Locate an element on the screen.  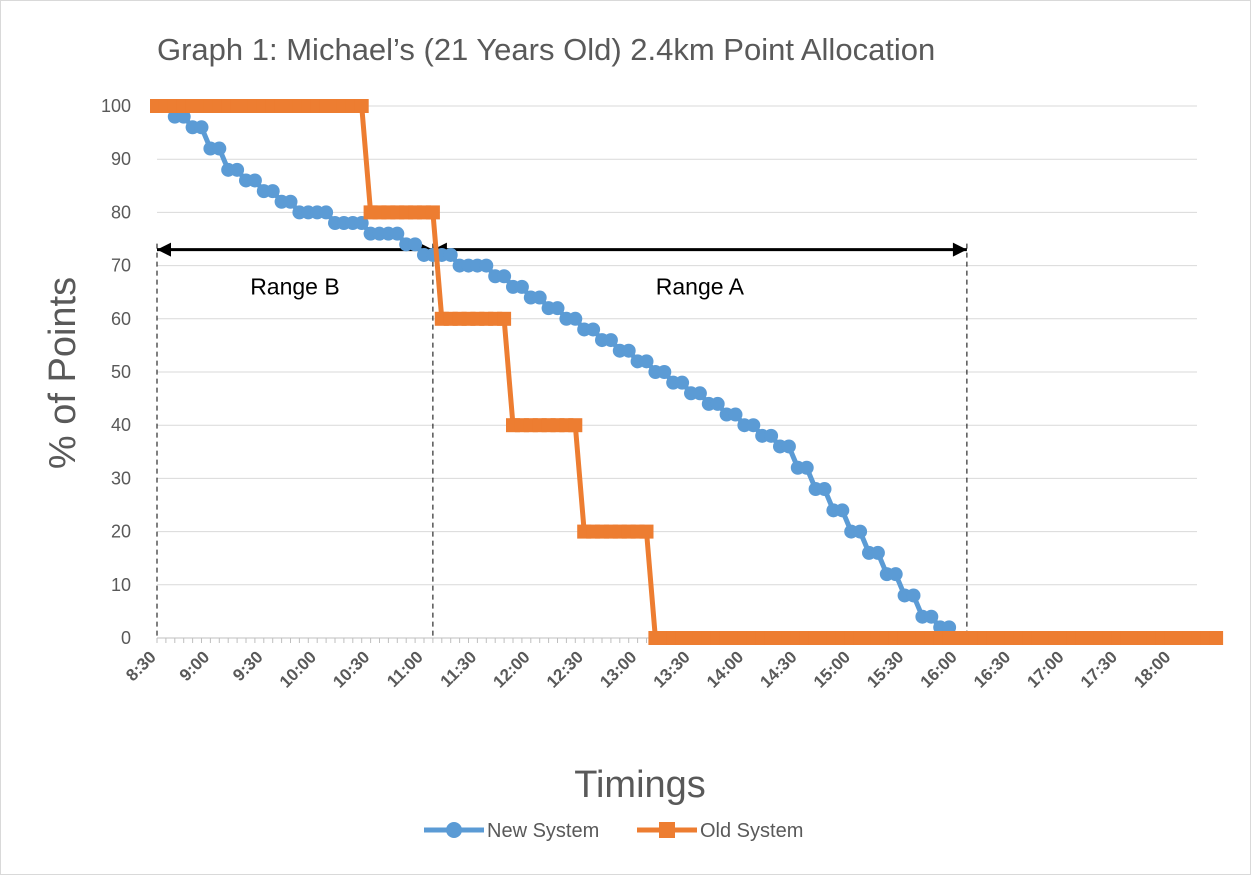
y-tick-label: 90 is located at coordinates (121, 159).